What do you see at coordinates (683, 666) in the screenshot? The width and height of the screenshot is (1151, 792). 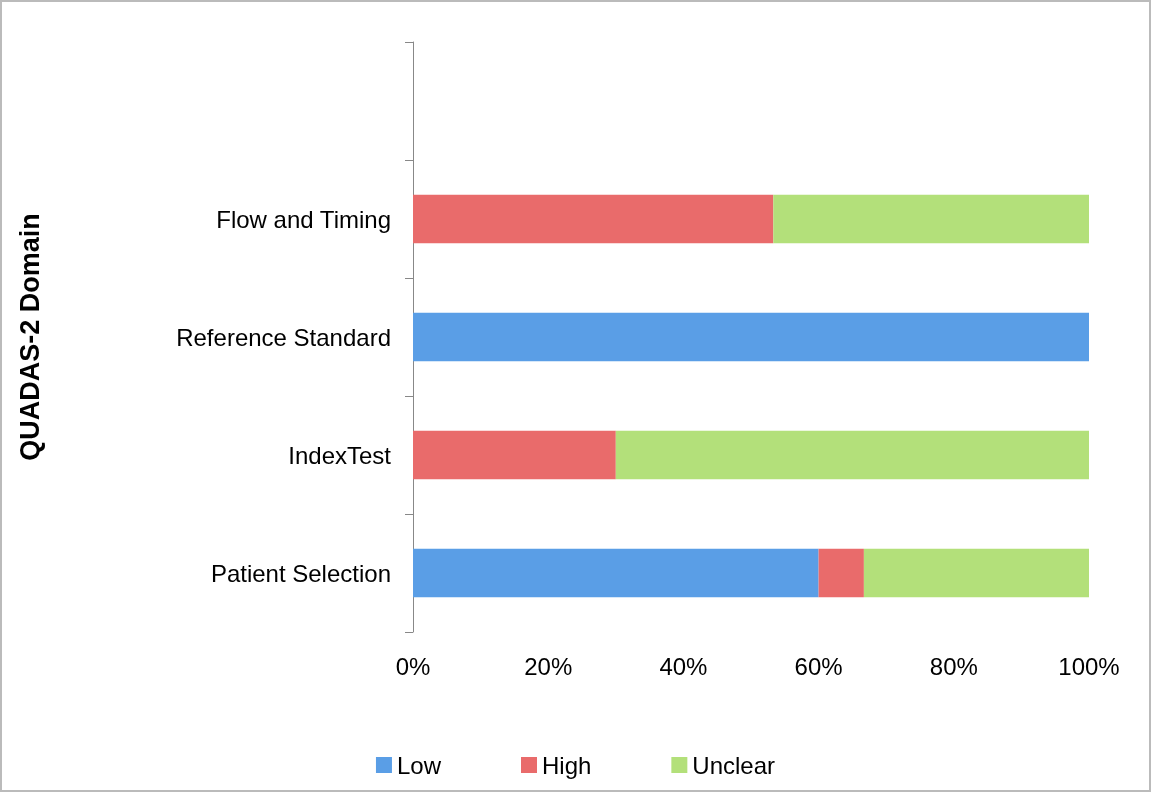 I see `x-tick-label: 40%` at bounding box center [683, 666].